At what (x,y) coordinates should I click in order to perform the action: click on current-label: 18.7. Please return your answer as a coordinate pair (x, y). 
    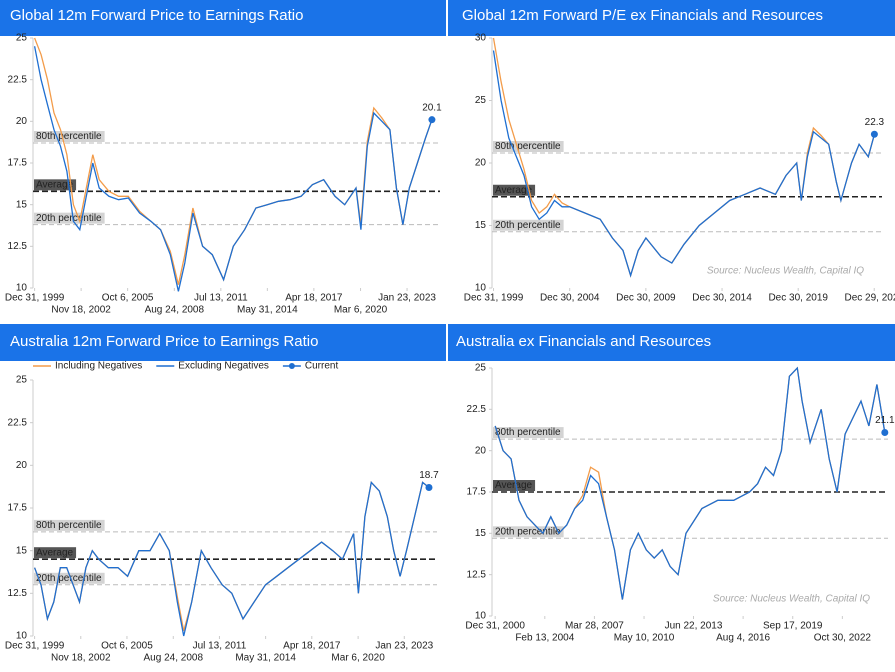
    Looking at the image, I should click on (429, 475).